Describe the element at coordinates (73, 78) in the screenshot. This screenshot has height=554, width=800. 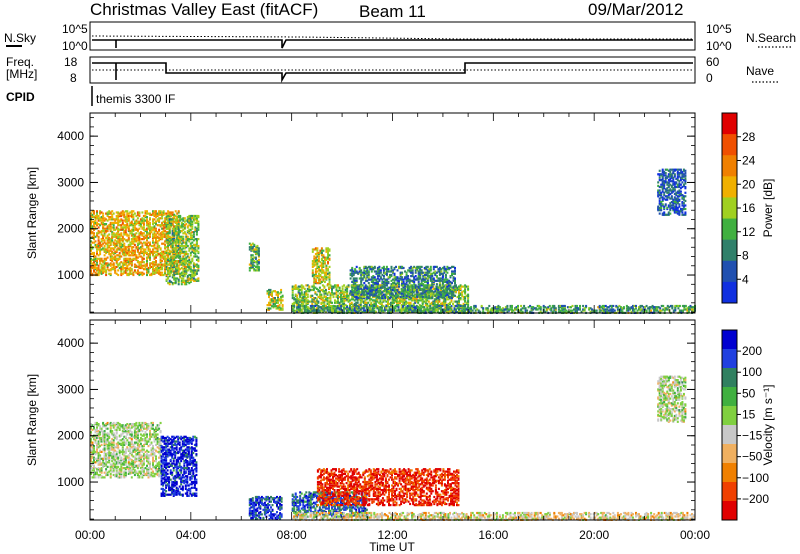
I see `freq-tick-bottom: 8` at that location.